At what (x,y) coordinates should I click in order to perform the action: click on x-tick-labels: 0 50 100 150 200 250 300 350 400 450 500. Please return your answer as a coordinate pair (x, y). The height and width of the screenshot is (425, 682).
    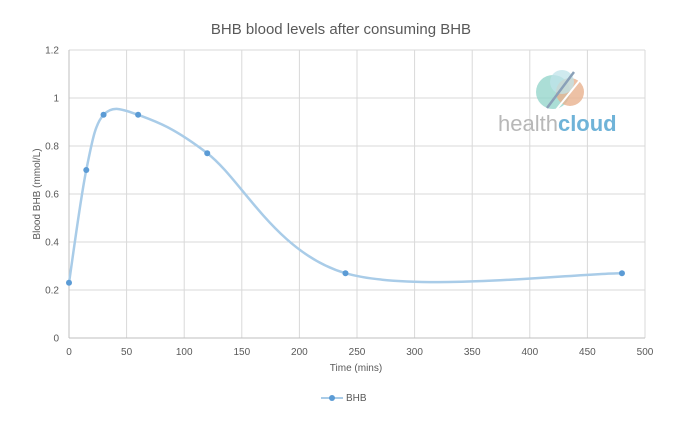
    Looking at the image, I should click on (360, 352).